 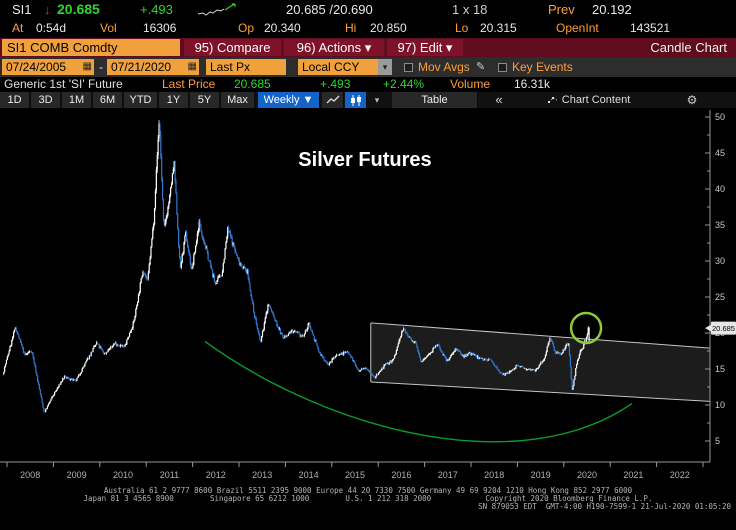 What do you see at coordinates (329, 9) in the screenshot?
I see `bid-ask: 20.685 /20.690` at bounding box center [329, 9].